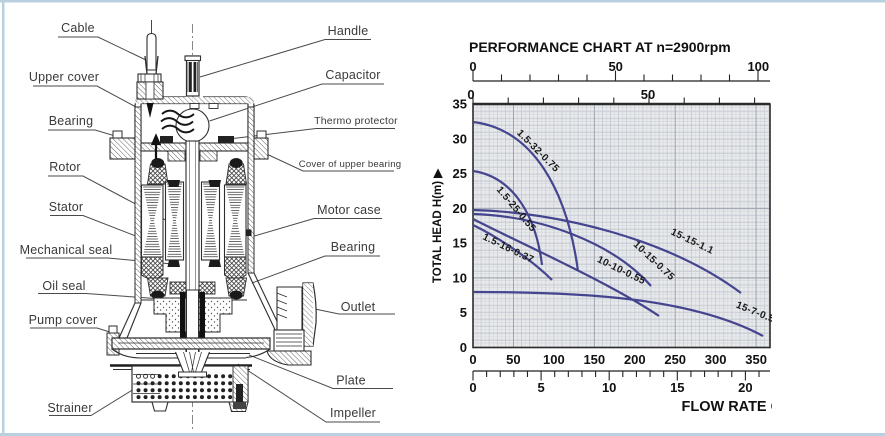 This screenshot has height=436, width=885. What do you see at coordinates (352, 75) in the screenshot?
I see `svg-text: Capacitor` at bounding box center [352, 75].